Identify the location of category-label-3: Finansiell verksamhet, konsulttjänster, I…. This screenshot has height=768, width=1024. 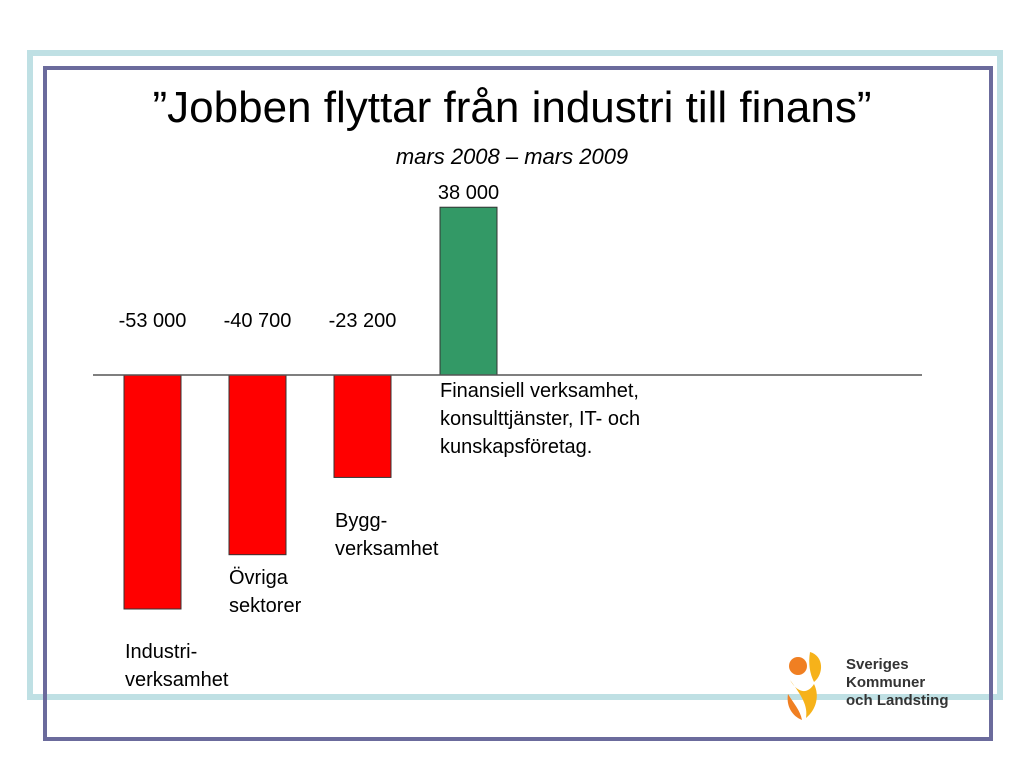
(540, 419).